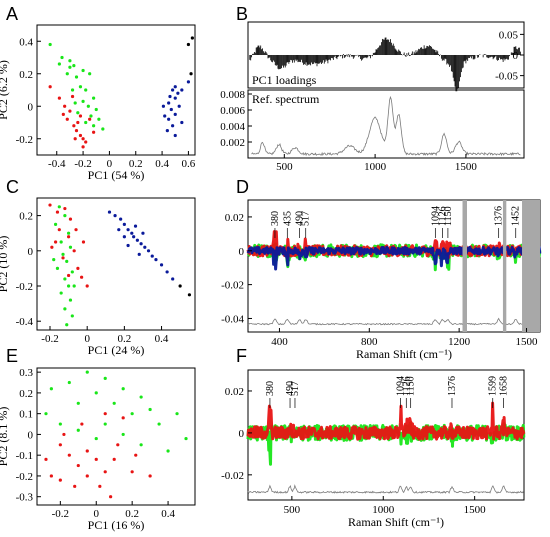 This screenshot has height=537, width=550. I want to click on y-tick-label: 0.05, so click(509, 35).